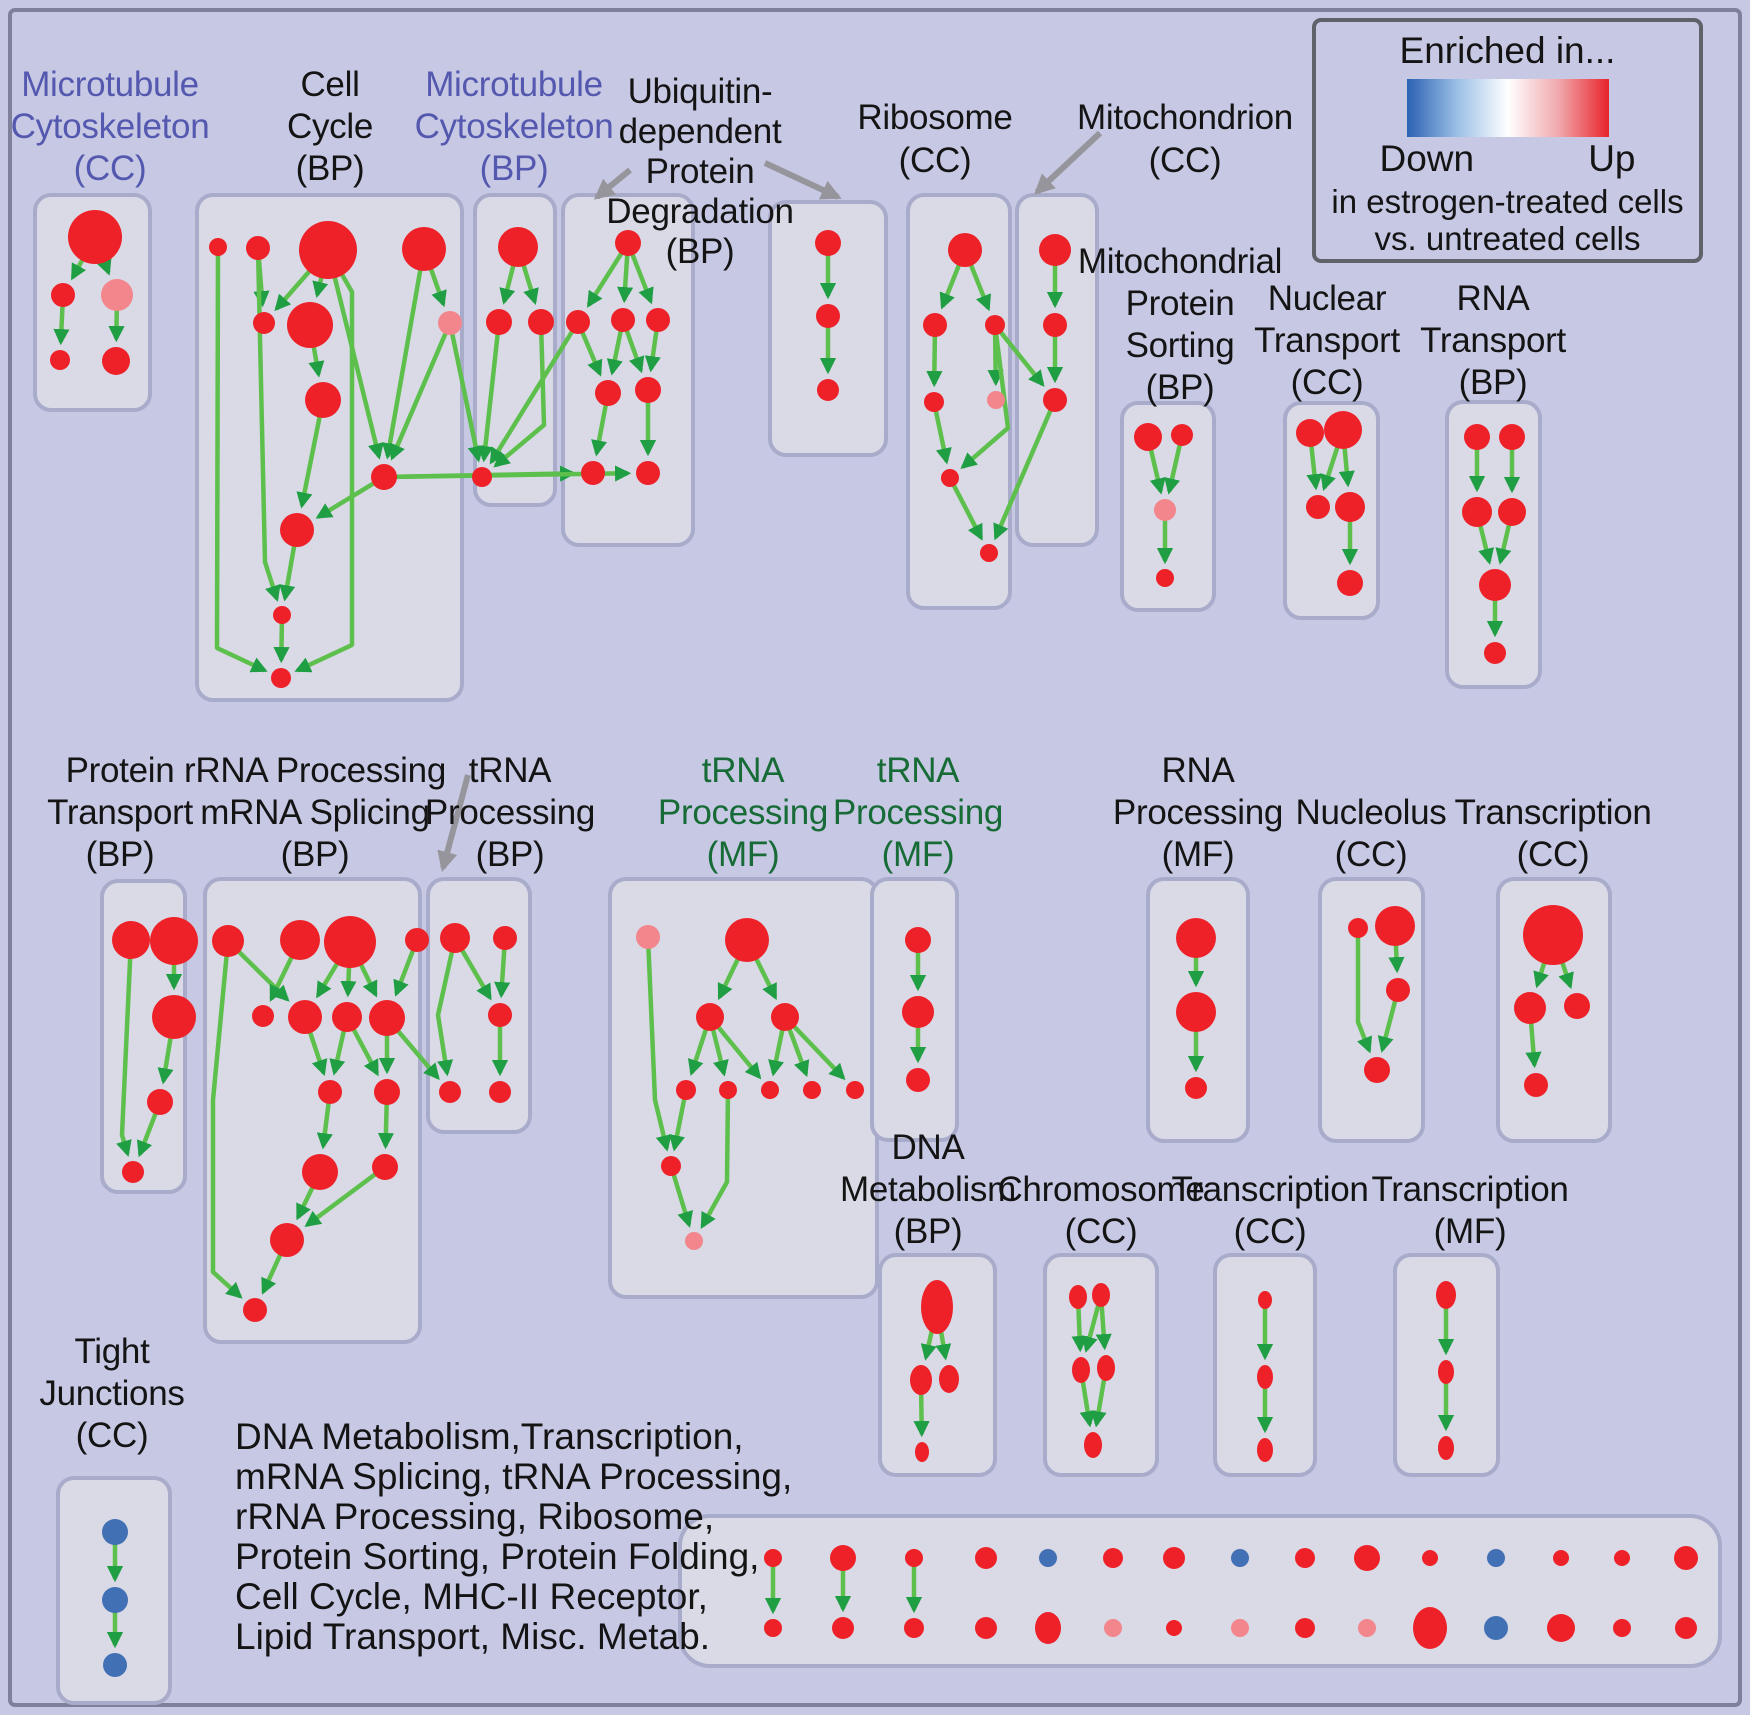 The width and height of the screenshot is (1750, 1715). What do you see at coordinates (514, 168) in the screenshot?
I see `label-microtubule-cytoskeleton-bp-line-3: (BP)` at bounding box center [514, 168].